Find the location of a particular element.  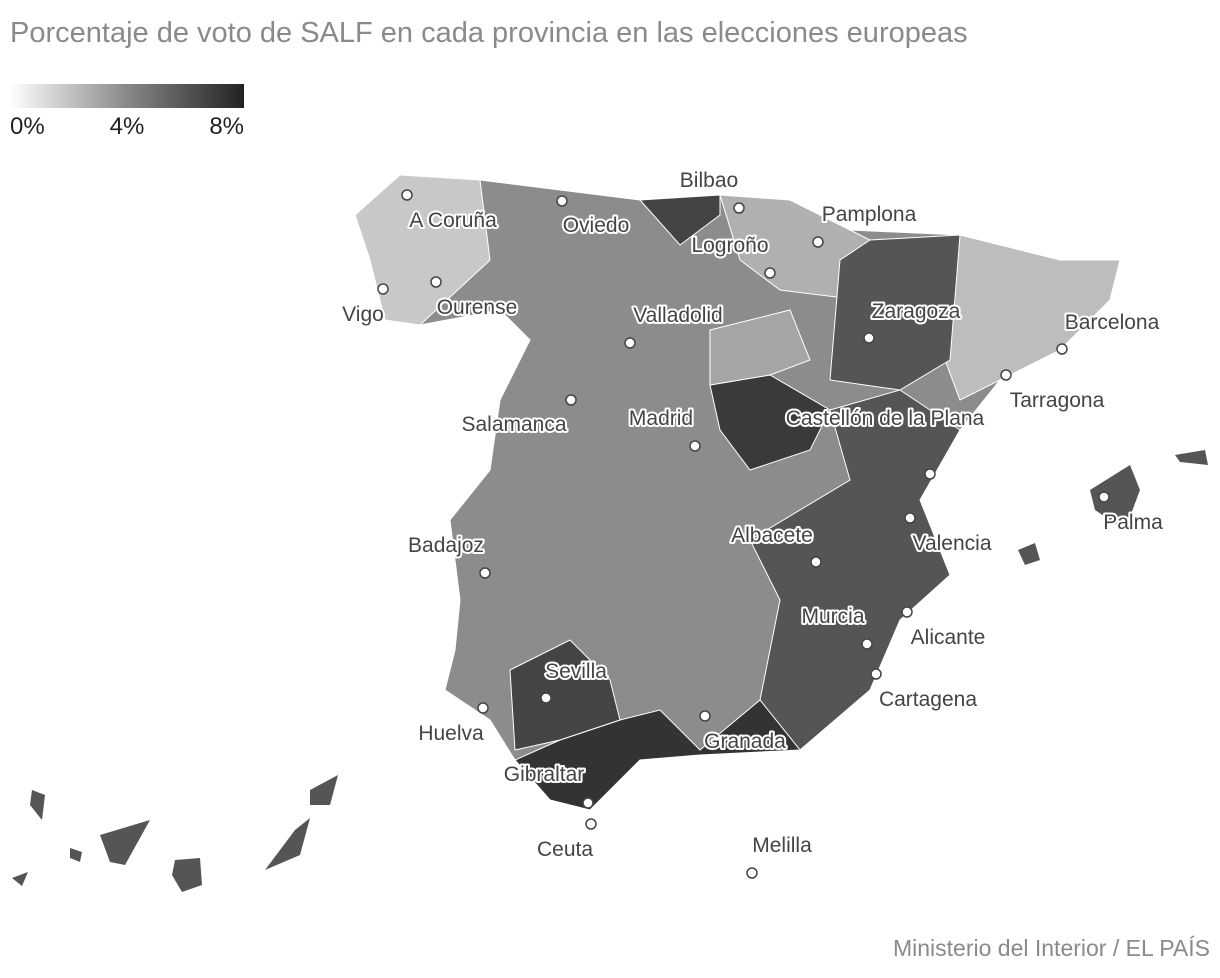

city-label: Ourense is located at coordinates (477, 307).